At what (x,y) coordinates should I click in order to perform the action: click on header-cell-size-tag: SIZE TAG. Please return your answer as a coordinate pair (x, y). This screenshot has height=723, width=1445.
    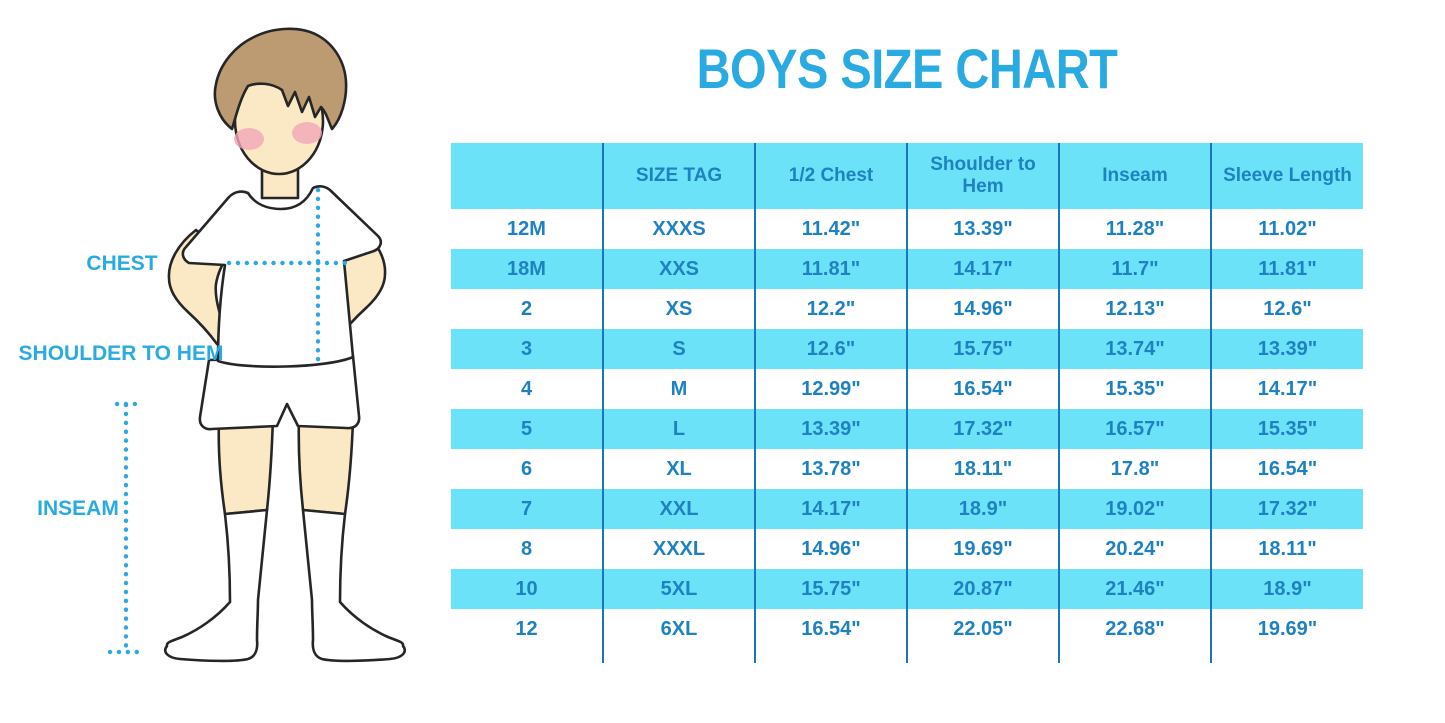
    Looking at the image, I should click on (678, 176).